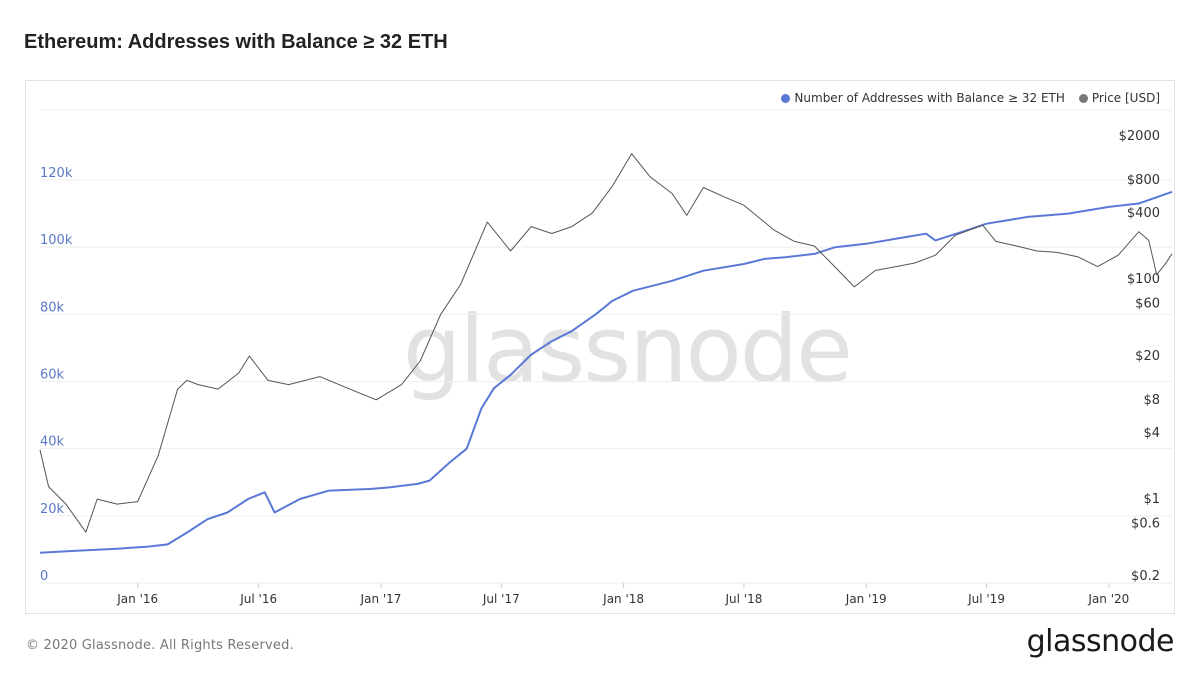 Image resolution: width=1200 pixels, height=675 pixels. I want to click on legend-dot-addresses, so click(786, 98).